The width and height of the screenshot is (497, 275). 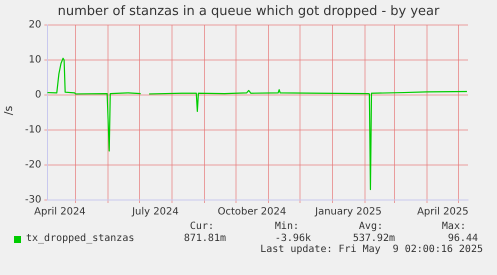 What do you see at coordinates (371, 249) in the screenshot?
I see `text: Last update: Fri May 9 02:00:16 2025` at bounding box center [371, 249].